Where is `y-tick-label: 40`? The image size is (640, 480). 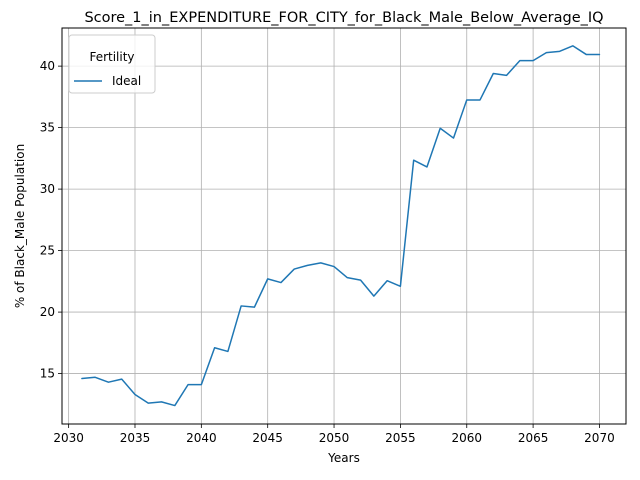
y-tick-label: 40 is located at coordinates (47, 66).